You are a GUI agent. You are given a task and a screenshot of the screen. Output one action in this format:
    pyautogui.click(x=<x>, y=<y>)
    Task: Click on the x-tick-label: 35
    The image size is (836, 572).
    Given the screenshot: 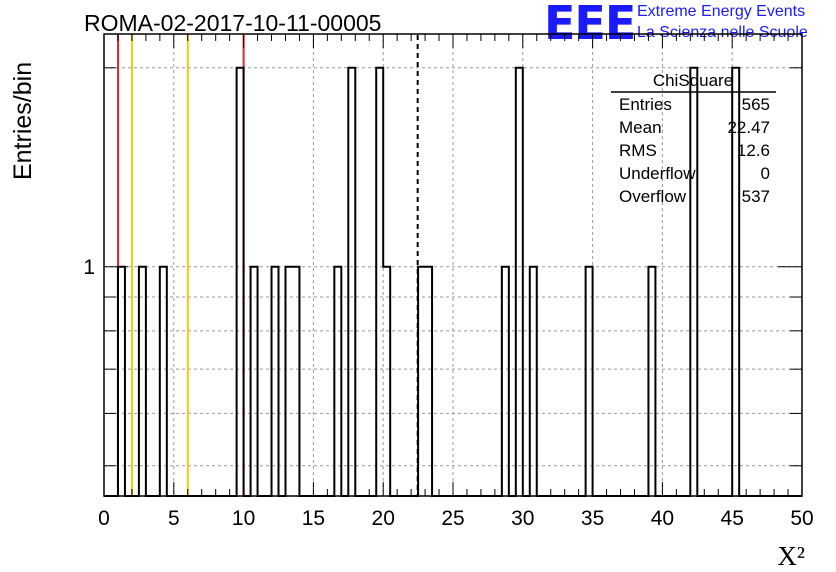 What is the action you would take?
    pyautogui.click(x=592, y=518)
    